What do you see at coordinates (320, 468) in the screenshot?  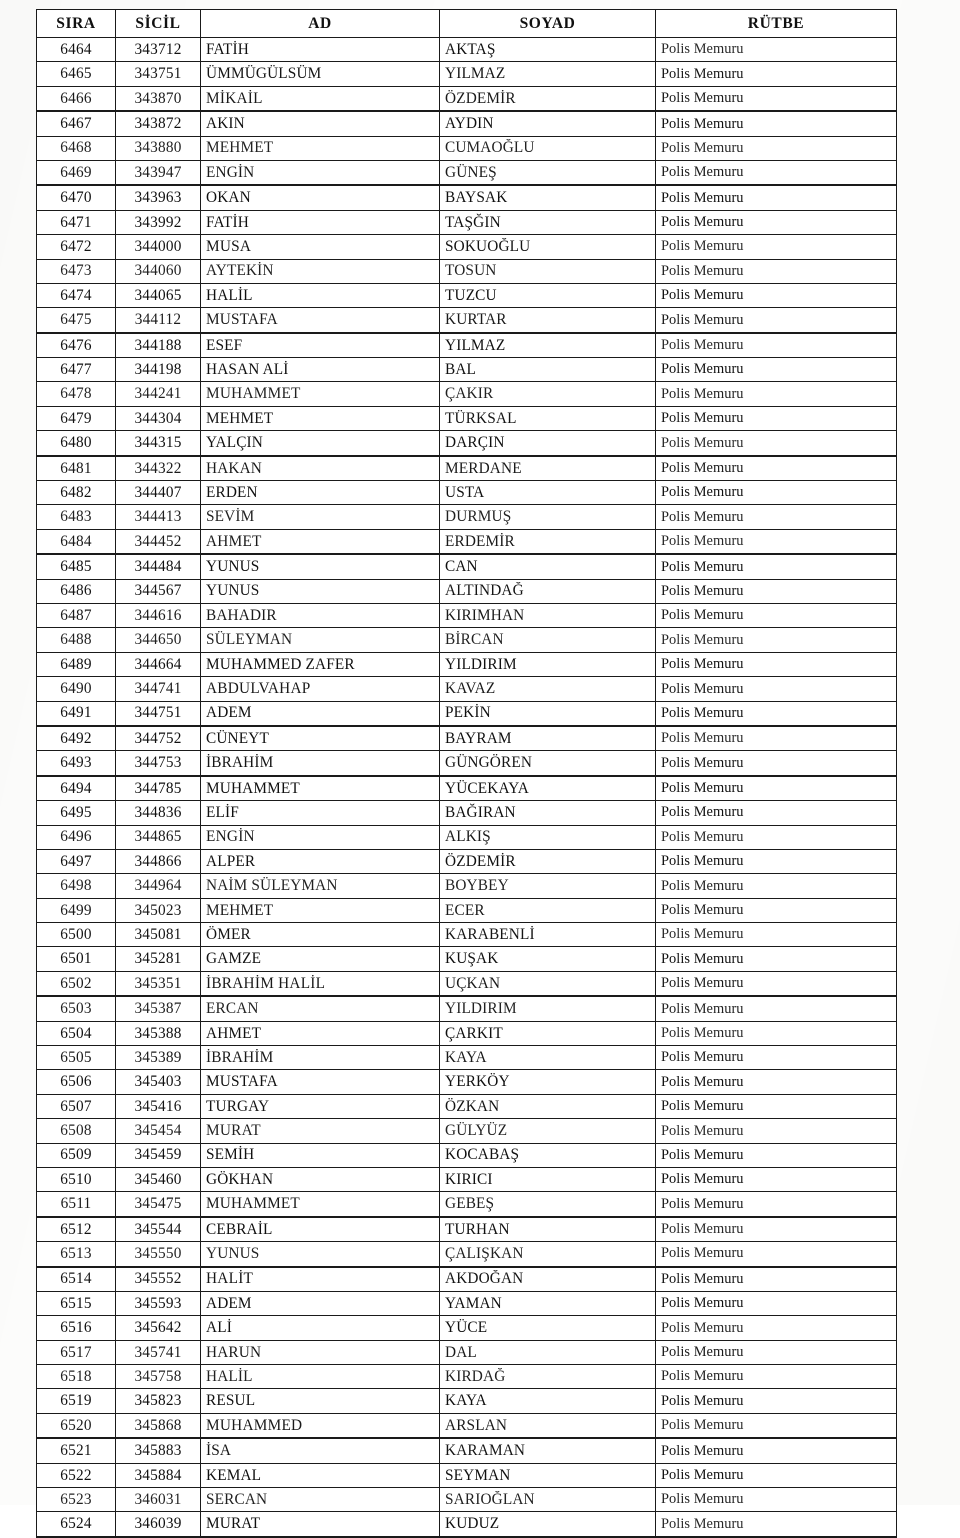 I see `cell-ad: HAKAN` at bounding box center [320, 468].